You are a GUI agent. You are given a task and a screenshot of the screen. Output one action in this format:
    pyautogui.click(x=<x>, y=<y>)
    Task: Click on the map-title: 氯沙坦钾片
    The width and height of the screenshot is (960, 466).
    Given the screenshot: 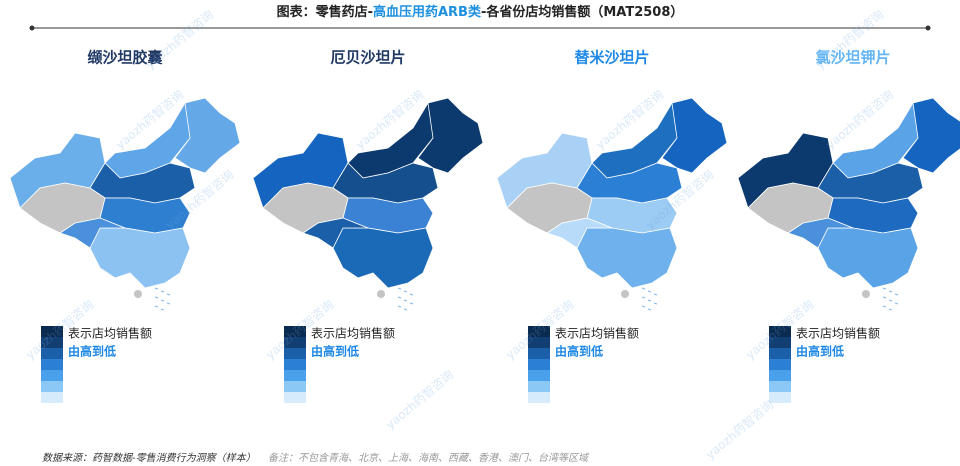 What is the action you would take?
    pyautogui.click(x=852, y=58)
    